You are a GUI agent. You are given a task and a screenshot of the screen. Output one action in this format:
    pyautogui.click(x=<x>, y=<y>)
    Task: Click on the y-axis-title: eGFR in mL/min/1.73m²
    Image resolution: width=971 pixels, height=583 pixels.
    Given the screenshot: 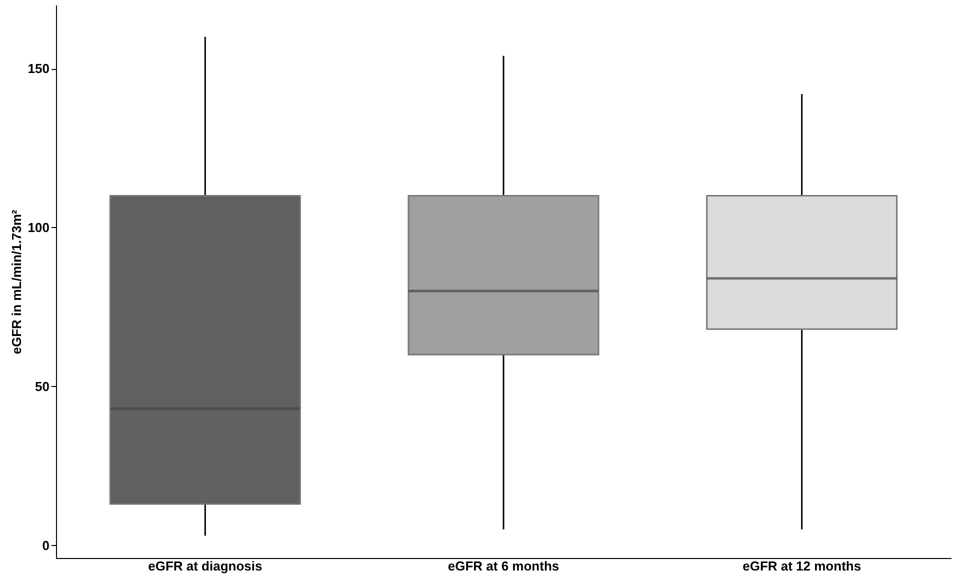 What is the action you would take?
    pyautogui.click(x=16, y=281)
    